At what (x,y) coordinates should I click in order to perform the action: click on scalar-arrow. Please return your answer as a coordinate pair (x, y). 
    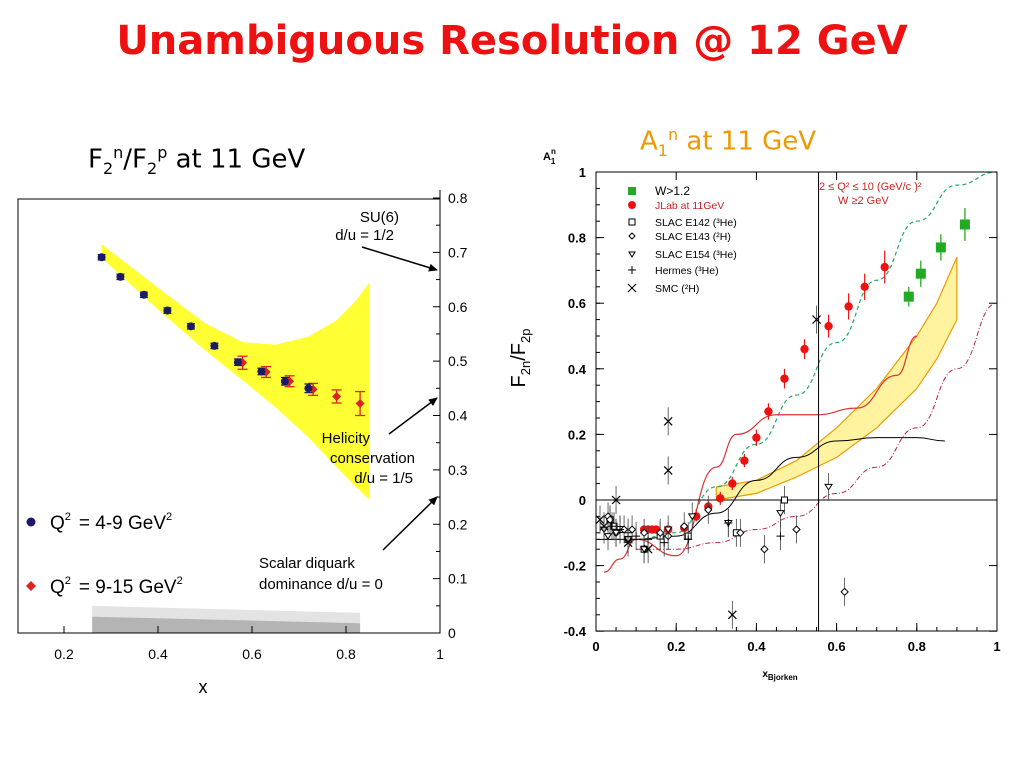
    Looking at the image, I should click on (410, 523).